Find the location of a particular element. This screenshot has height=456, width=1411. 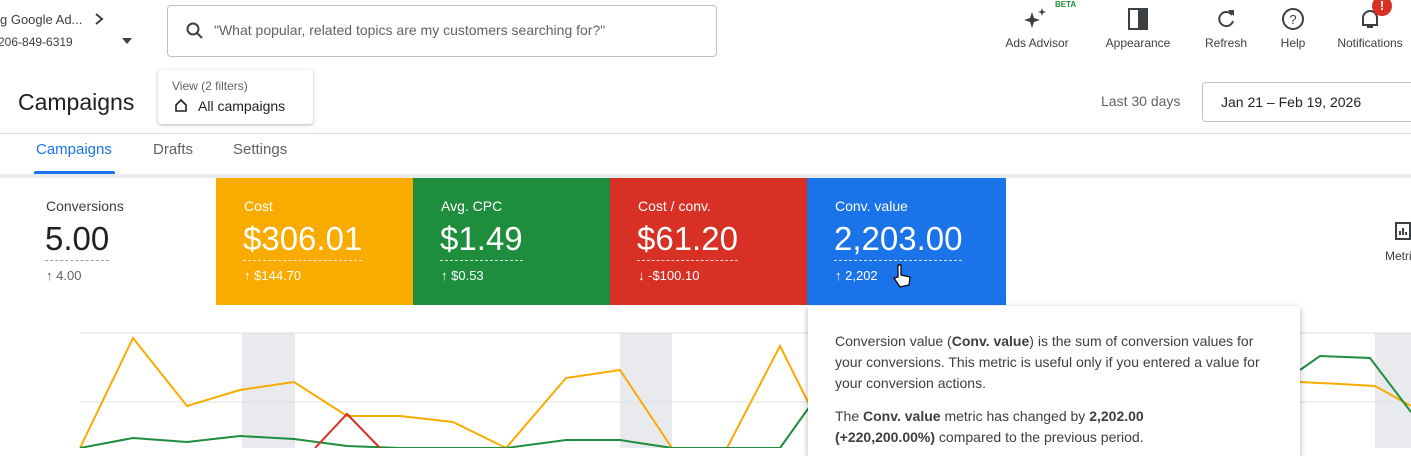

toolbar-button: Ads Advisor is located at coordinates (1037, 25).